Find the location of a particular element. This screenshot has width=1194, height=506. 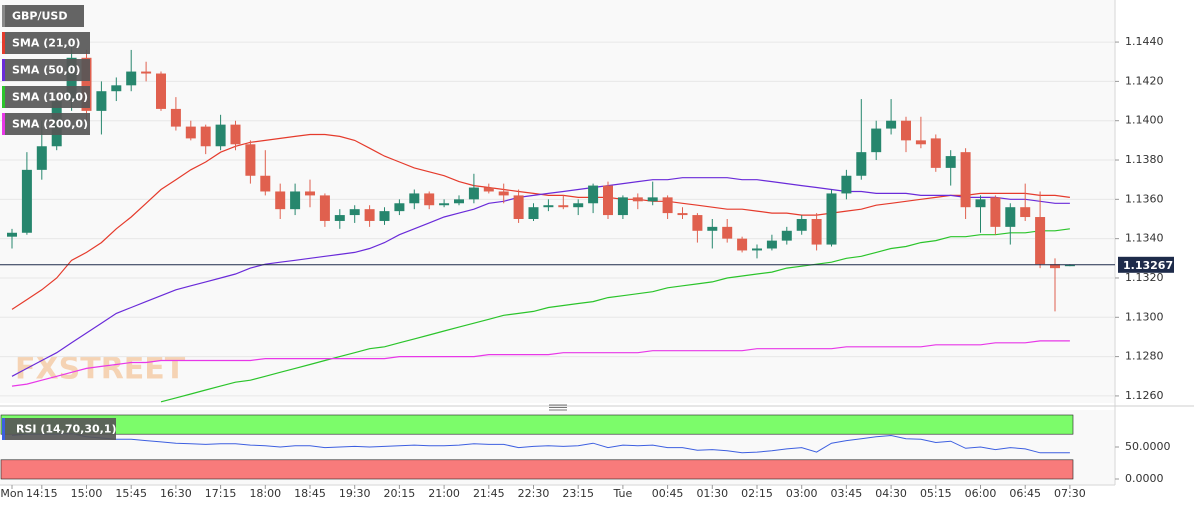

overbought-band is located at coordinates (537, 424).